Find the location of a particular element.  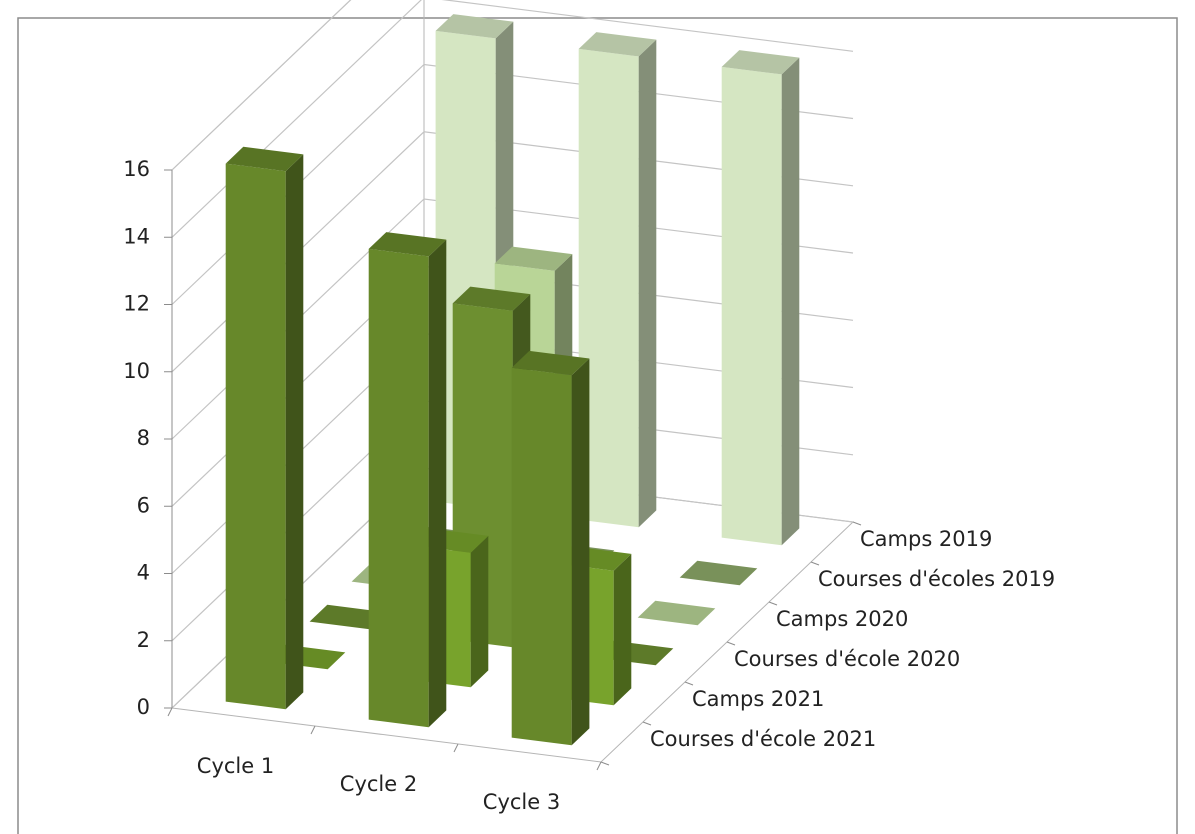

y-tick-label: 8 is located at coordinates (143, 438).